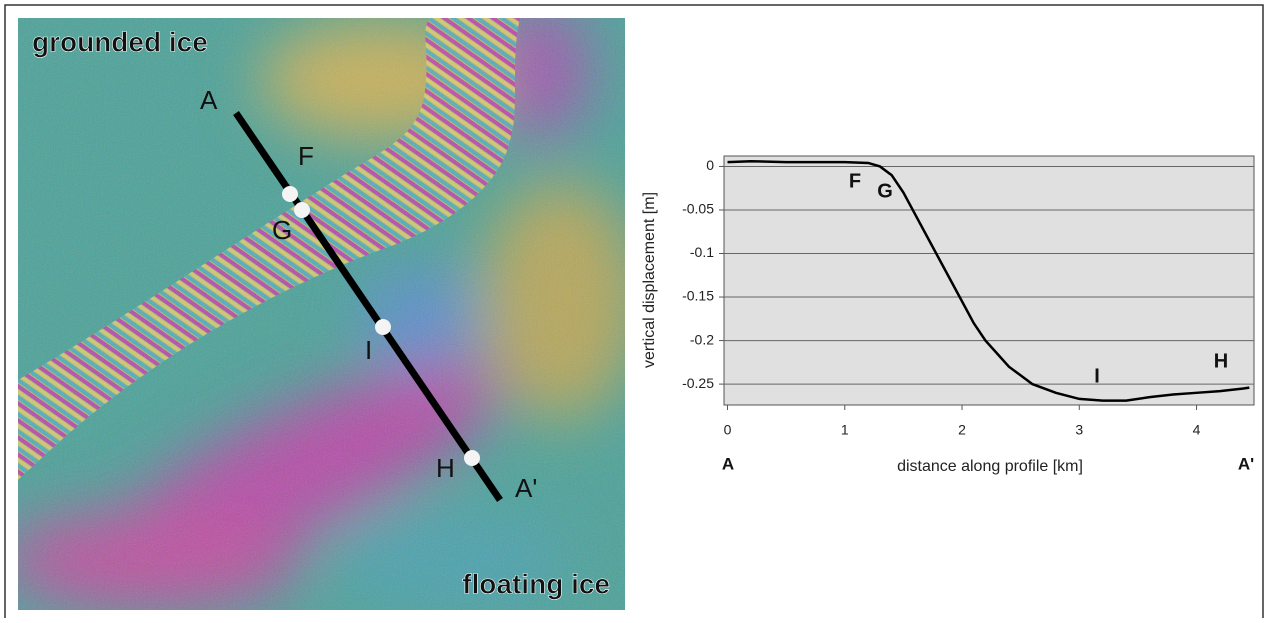 The width and height of the screenshot is (1269, 623). I want to click on region-label: floating ice, so click(536, 583).